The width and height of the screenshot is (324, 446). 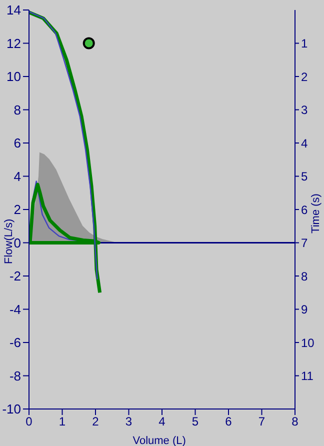 What do you see at coordinates (295, 421) in the screenshot?
I see `x-tick-label: 8` at bounding box center [295, 421].